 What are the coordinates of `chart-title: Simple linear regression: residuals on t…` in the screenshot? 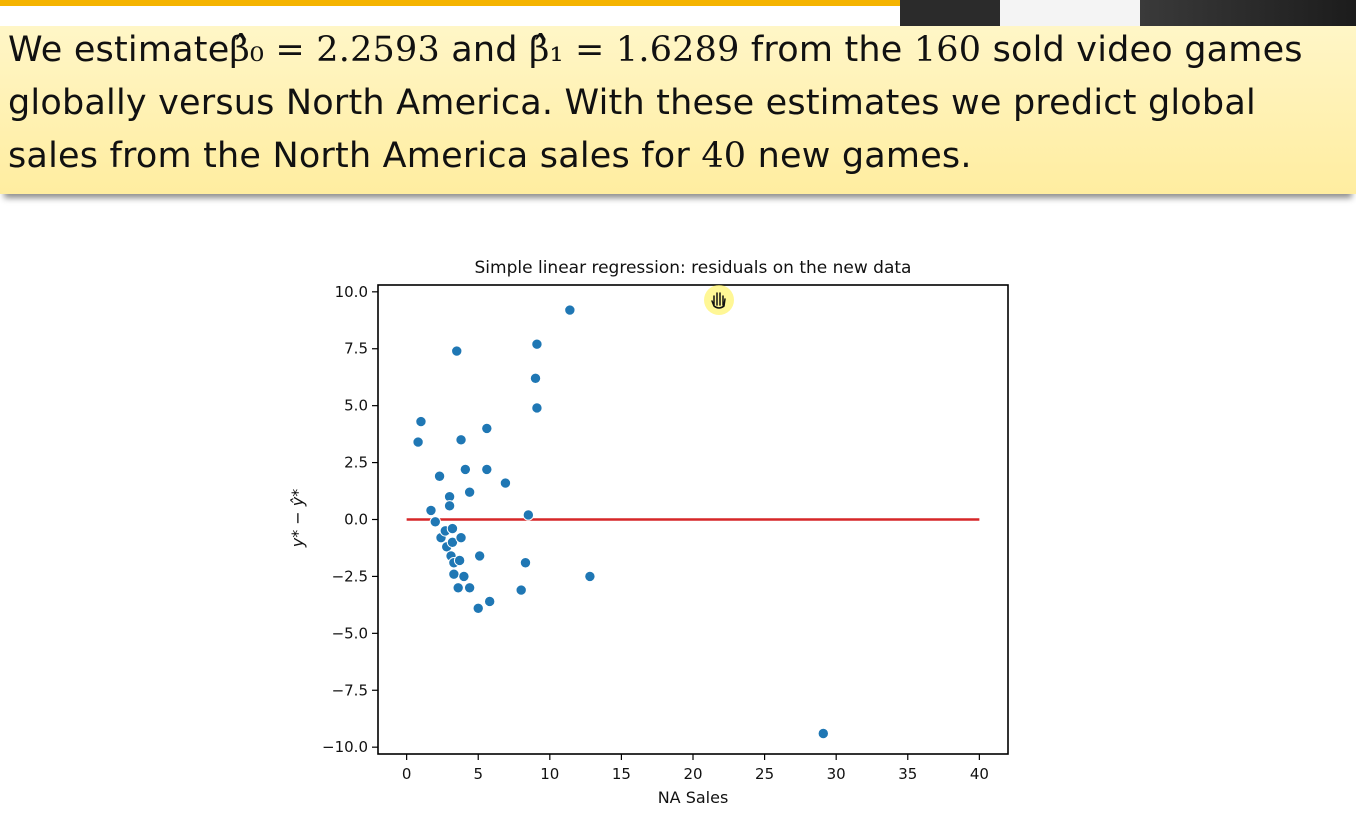 It's located at (693, 268).